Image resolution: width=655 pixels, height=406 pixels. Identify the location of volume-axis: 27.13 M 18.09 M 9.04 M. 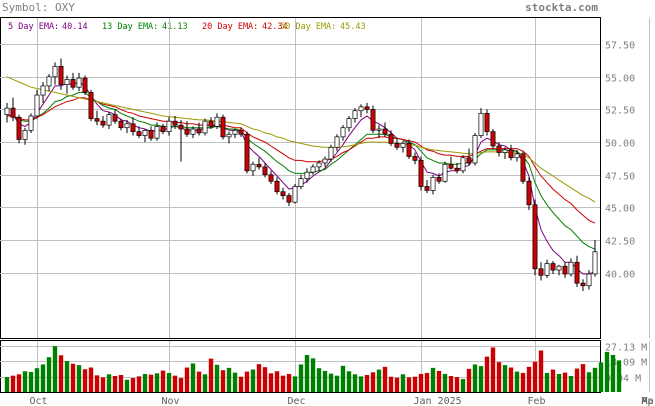
(626, 364).